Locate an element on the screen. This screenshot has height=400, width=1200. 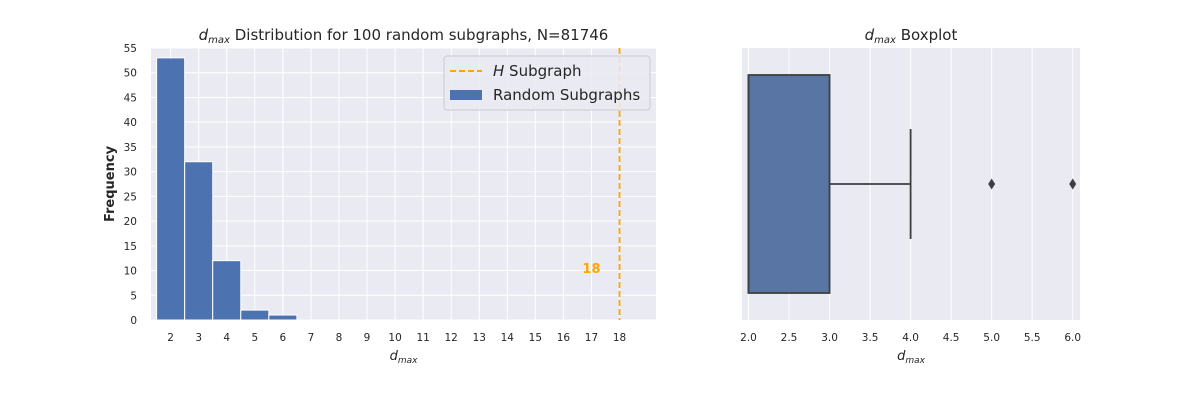
boxplot-x-tick-label: 6.0 is located at coordinates (1072, 338).